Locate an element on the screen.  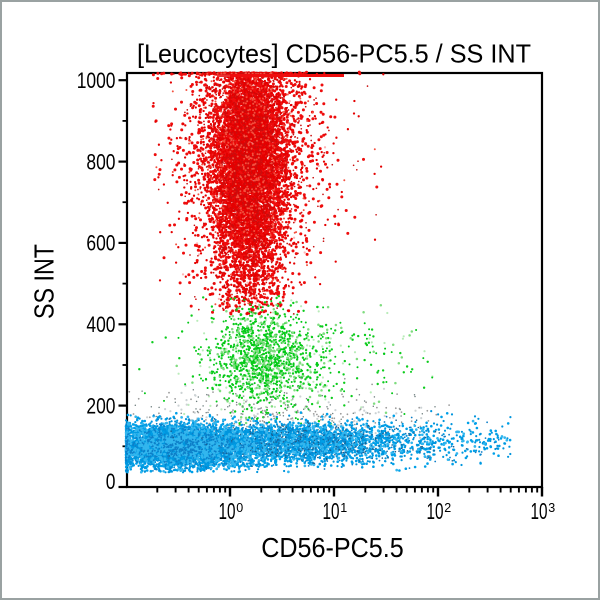
svg-text: SS INT is located at coordinates (44, 281).